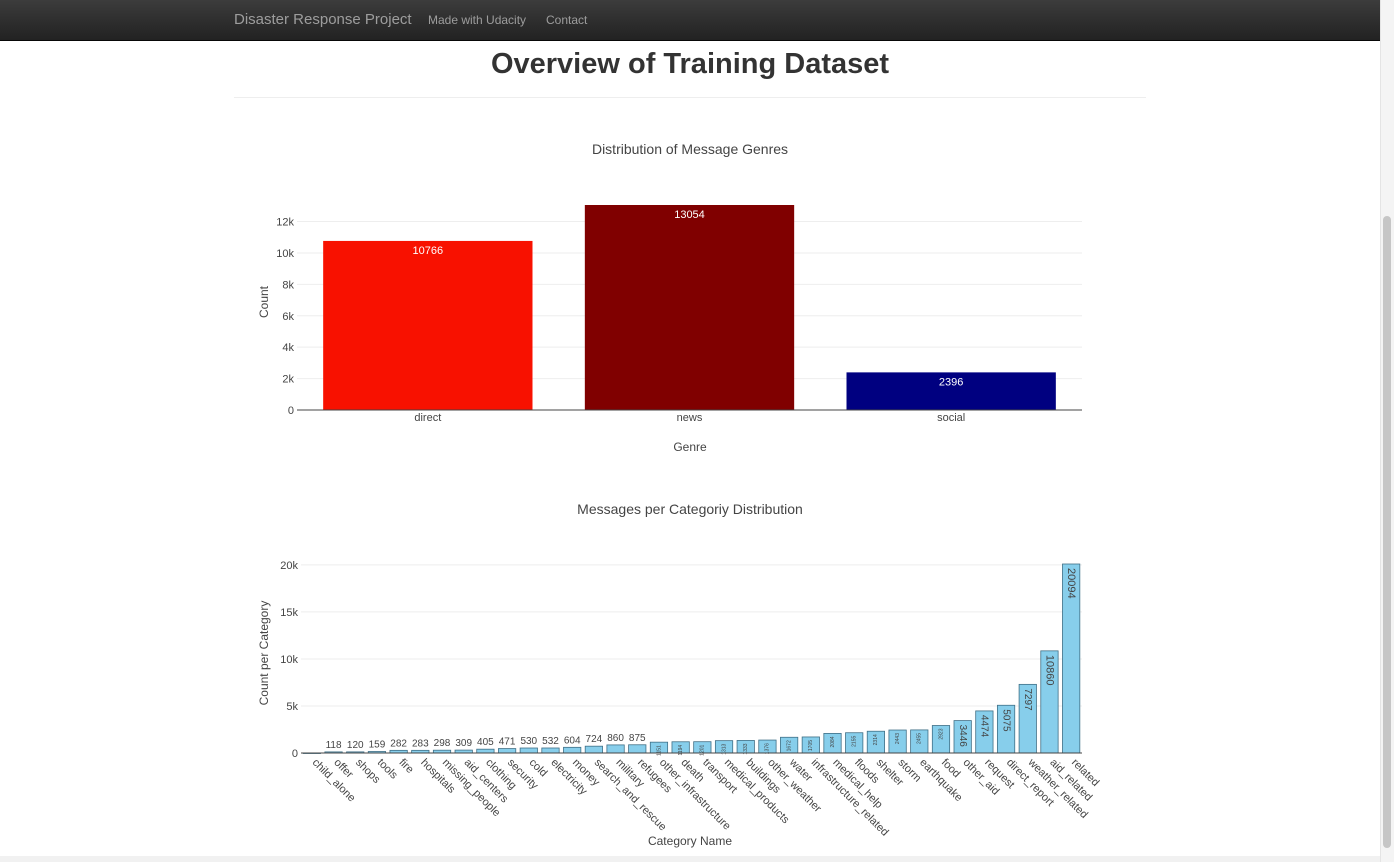 The height and width of the screenshot is (862, 1394). What do you see at coordinates (477, 20) in the screenshot?
I see `nav-link-made-with-udacity: Made with Udacity` at bounding box center [477, 20].